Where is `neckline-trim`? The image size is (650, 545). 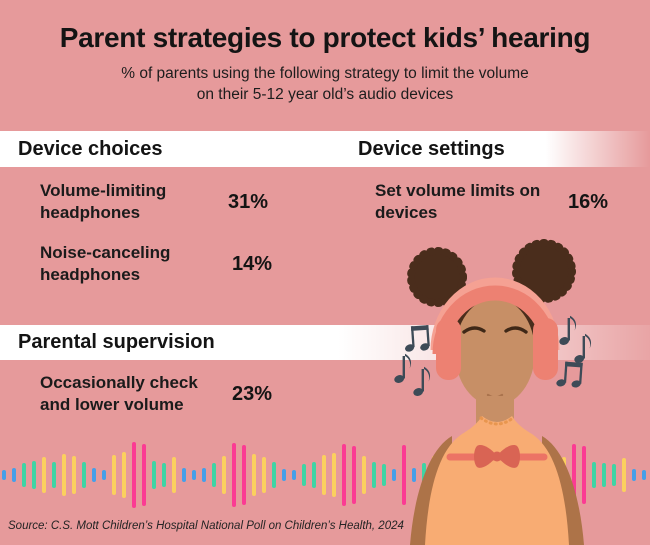 neckline-trim is located at coordinates (497, 421).